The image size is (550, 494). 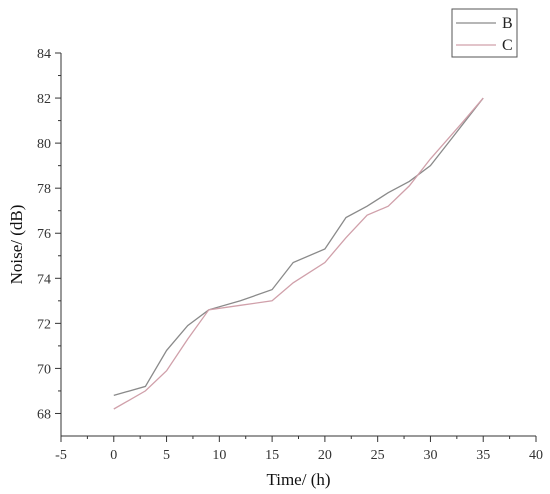 What do you see at coordinates (44, 324) in the screenshot?
I see `y-tick-label: 72` at bounding box center [44, 324].